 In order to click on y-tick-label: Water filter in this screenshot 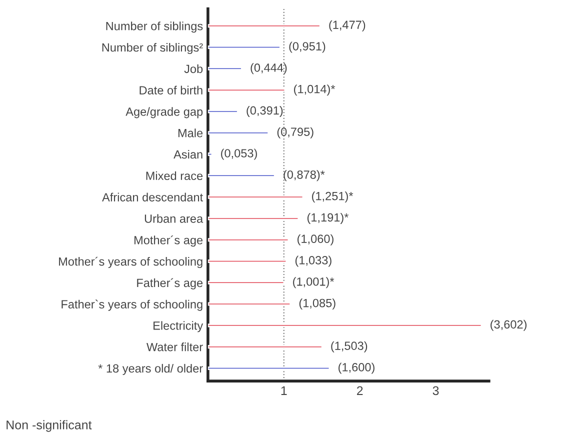, I will do `click(174, 347)`.